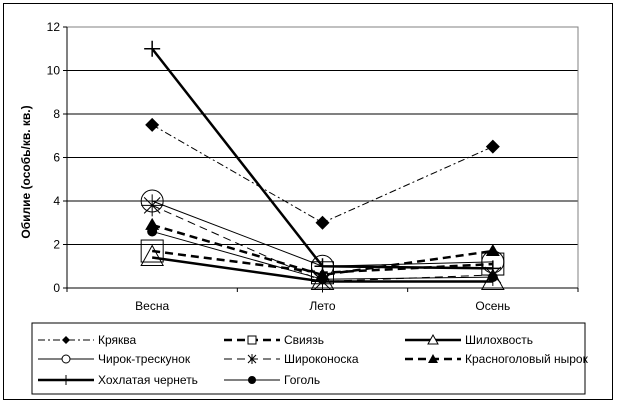 The image size is (618, 405). I want to click on legend-entry: Свиязь, so click(274, 340).